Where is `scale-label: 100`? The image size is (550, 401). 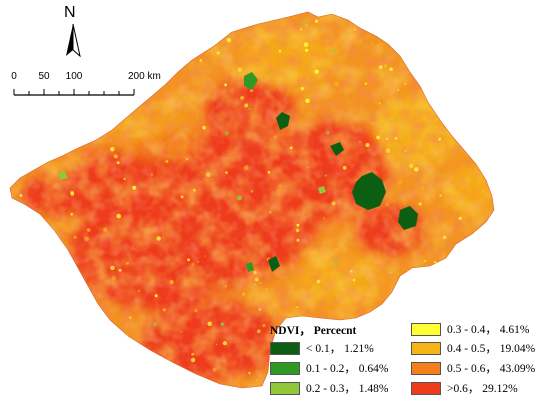
scale-label: 100 is located at coordinates (74, 76).